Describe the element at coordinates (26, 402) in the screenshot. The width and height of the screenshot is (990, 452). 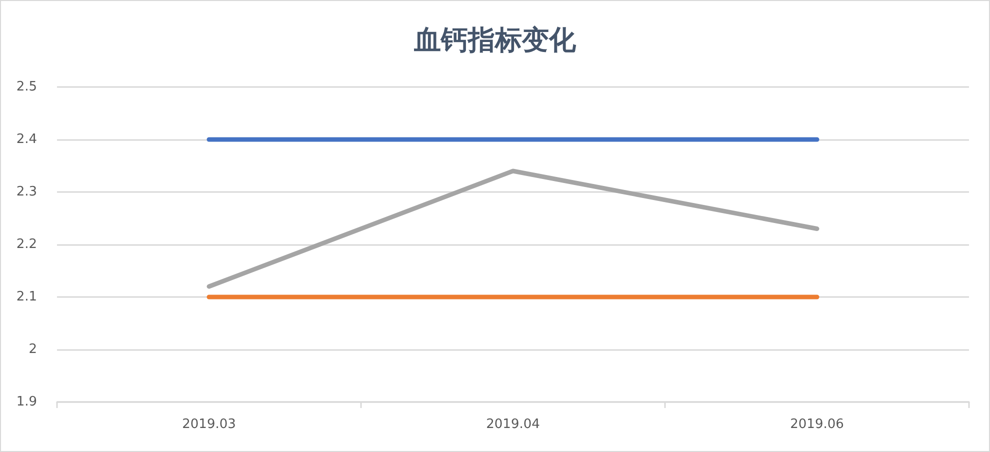
I see `y-tick-label: 1.9` at that location.